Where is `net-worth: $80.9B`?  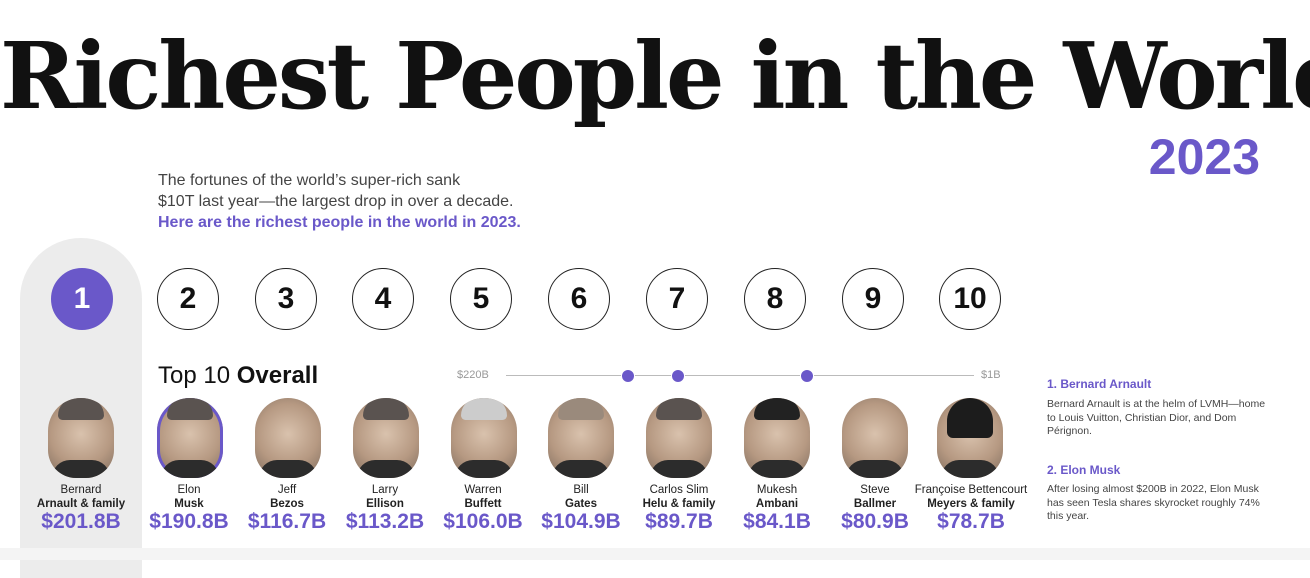 net-worth: $80.9B is located at coordinates (875, 521).